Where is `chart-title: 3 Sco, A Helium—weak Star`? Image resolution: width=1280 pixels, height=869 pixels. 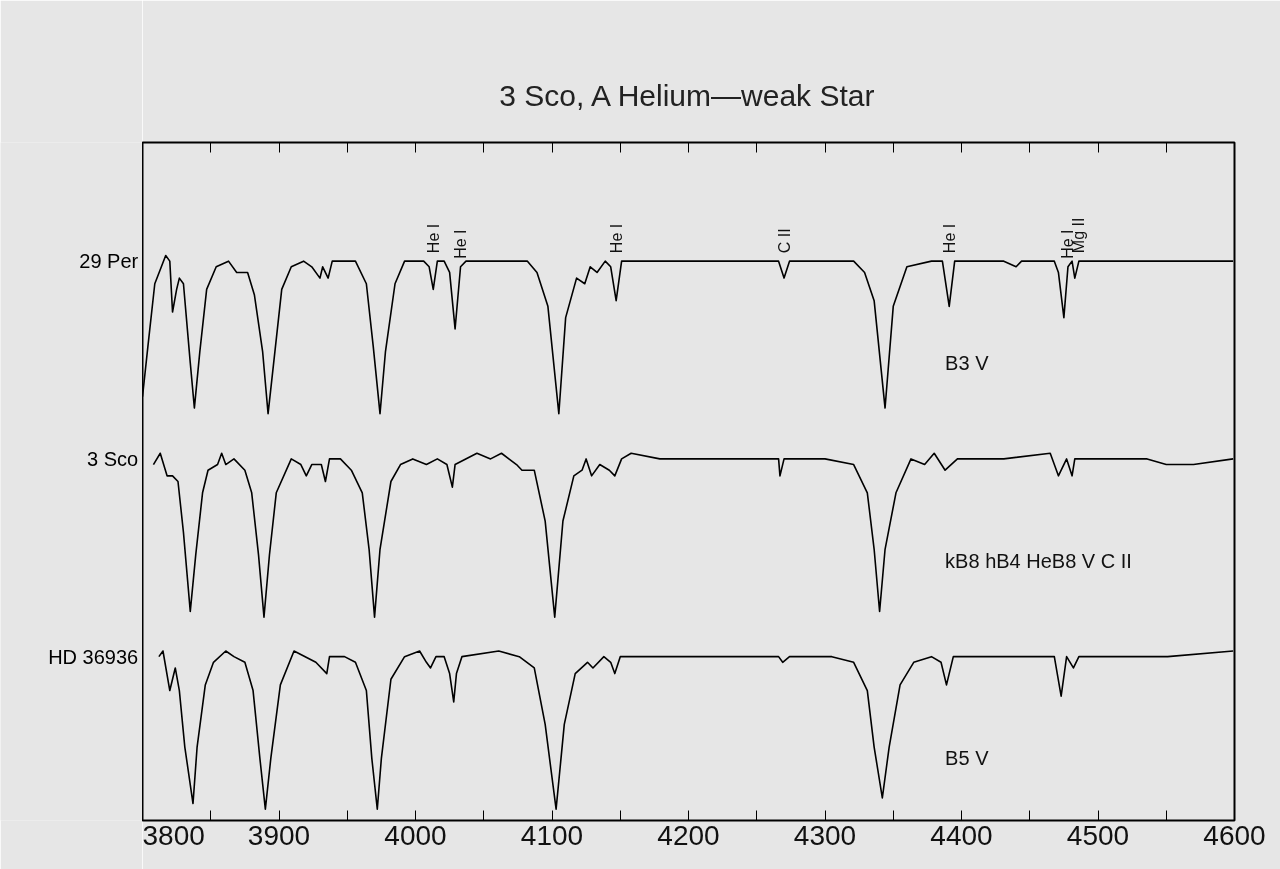
chart-title: 3 Sco, A Helium—weak Star is located at coordinates (687, 95).